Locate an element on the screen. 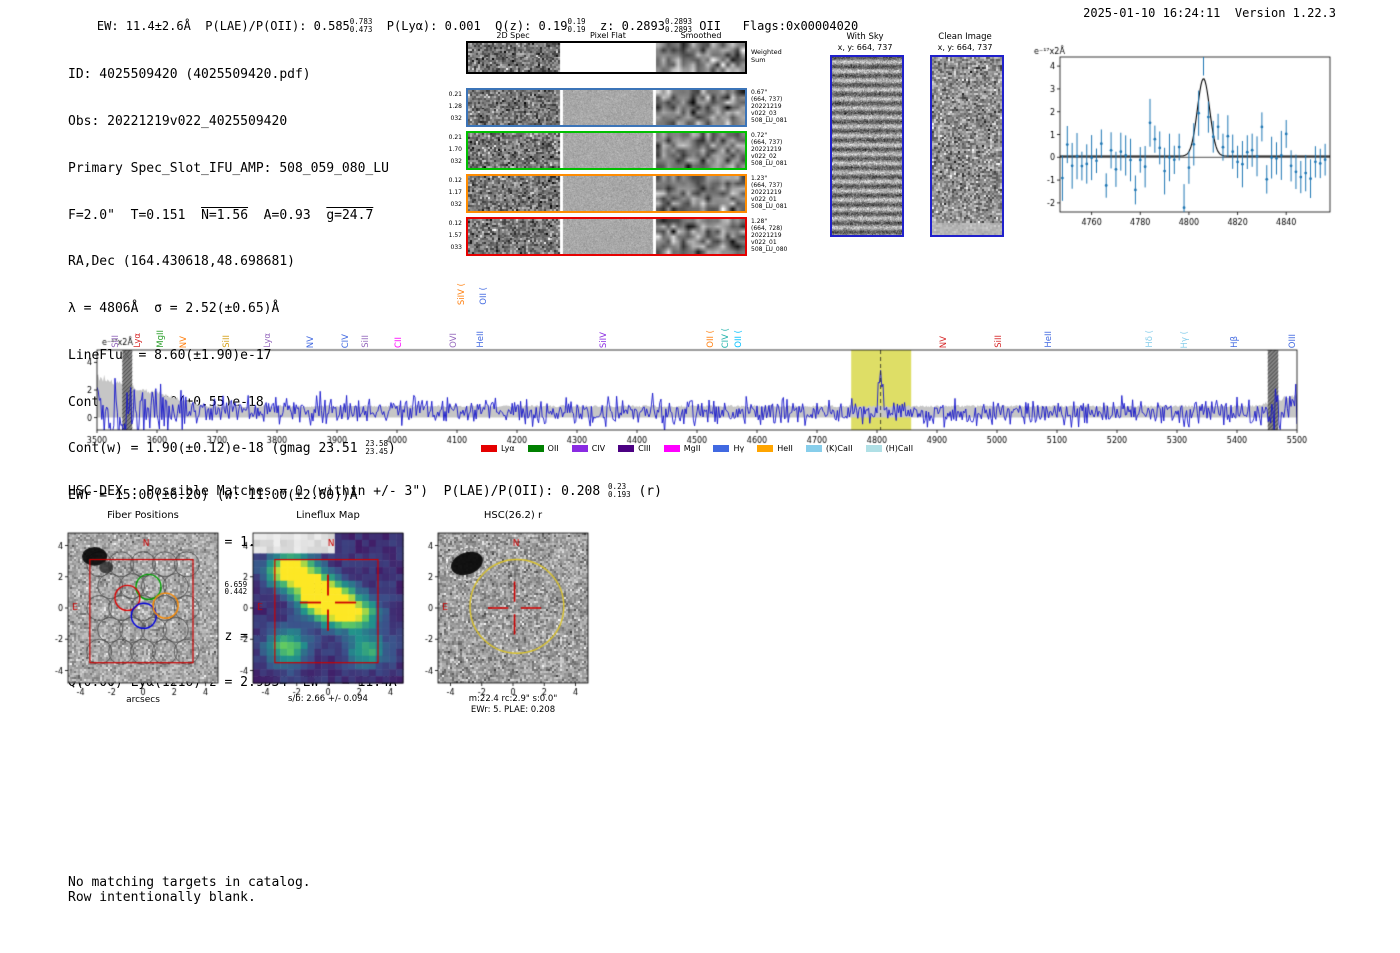  info-frame-stats: F=2.0" T=0.151 N=1.56 A=0.93 g=24.7 is located at coordinates (221, 215).